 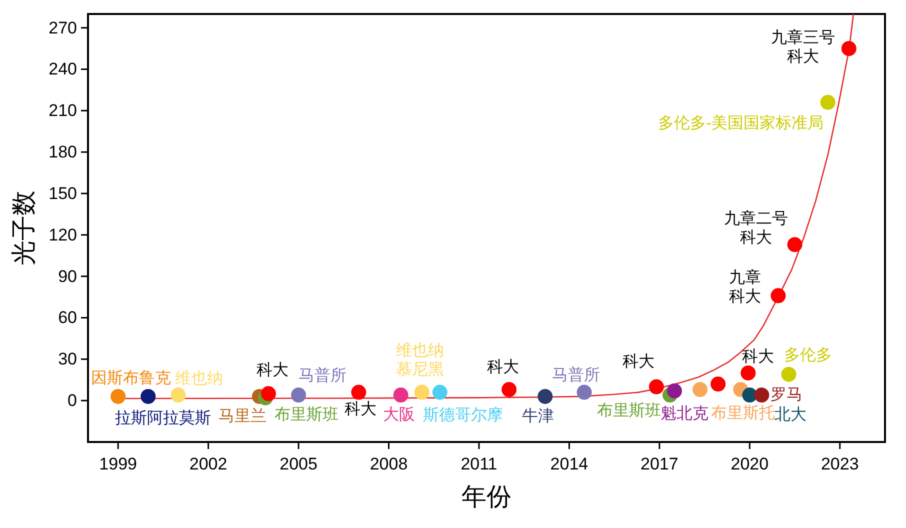 I want to click on series-label: 九章三号科大, so click(x=802, y=47).